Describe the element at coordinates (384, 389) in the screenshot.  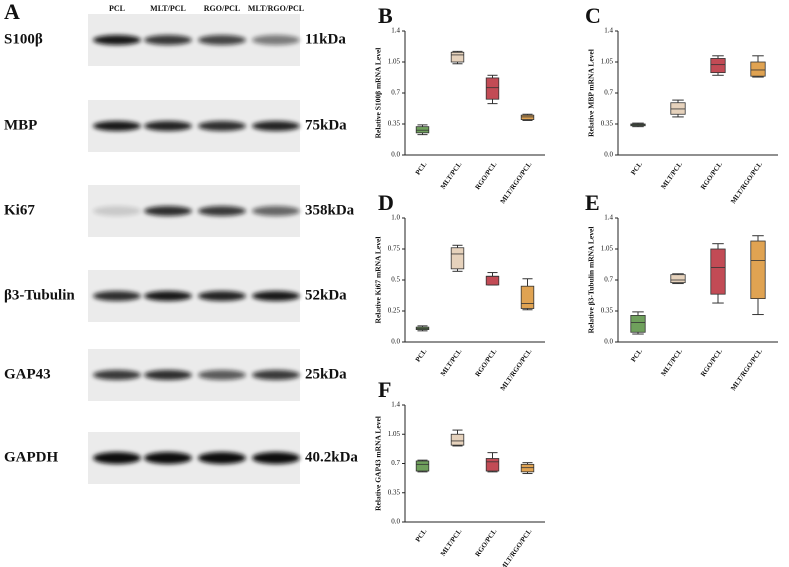
I see `panel-letter: F` at that location.